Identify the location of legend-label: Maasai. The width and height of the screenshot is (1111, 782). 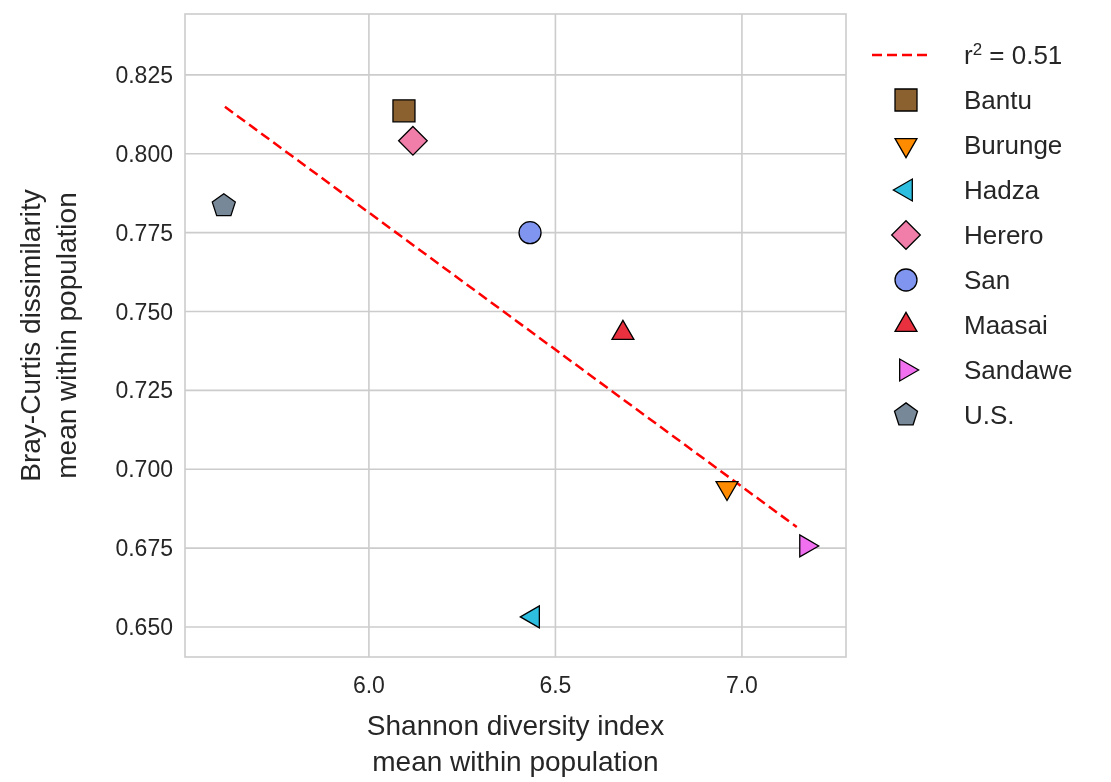
(1006, 325).